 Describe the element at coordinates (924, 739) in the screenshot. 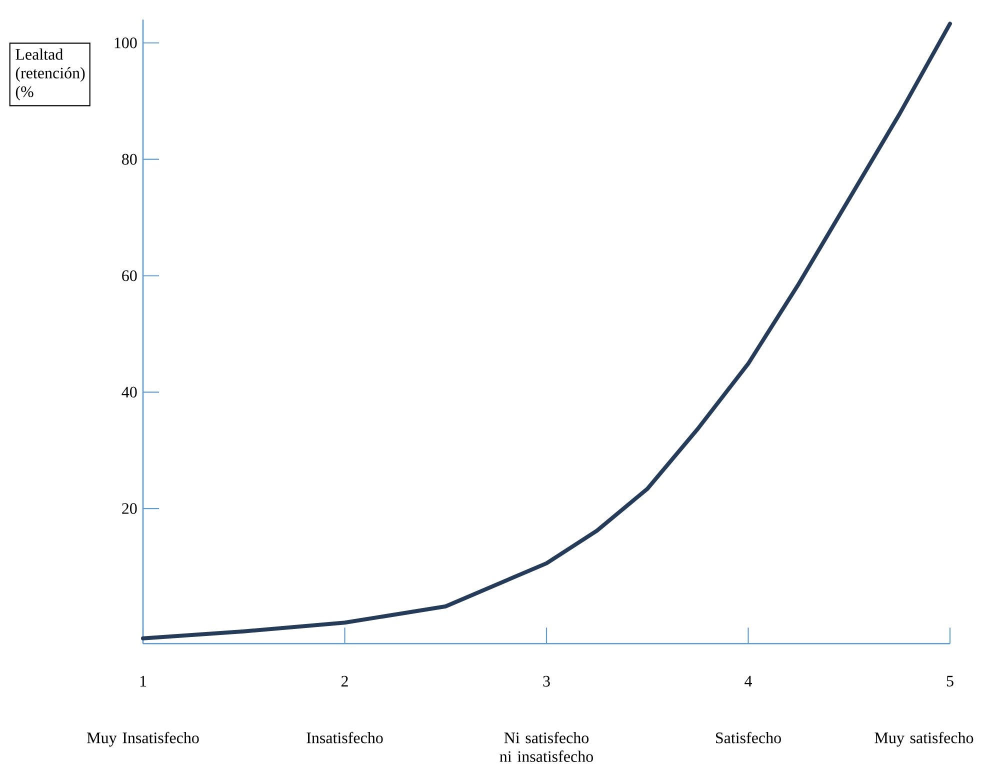

I see `text: Muy satisfecho` at that location.